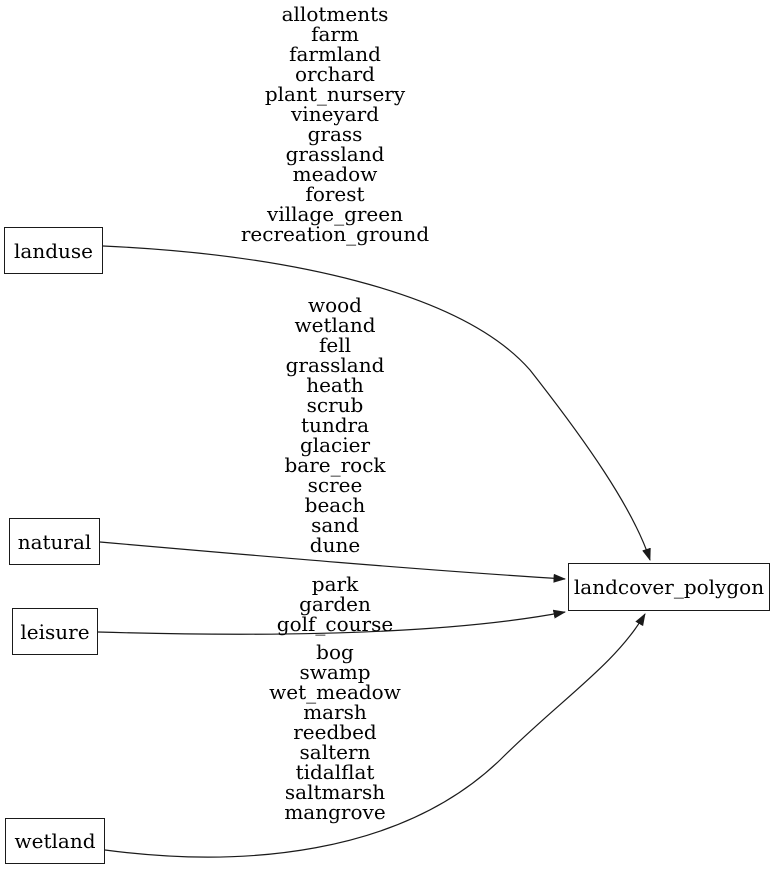 The image size is (772, 872). Describe the element at coordinates (335, 505) in the screenshot. I see `edge-label-line: beach` at that location.